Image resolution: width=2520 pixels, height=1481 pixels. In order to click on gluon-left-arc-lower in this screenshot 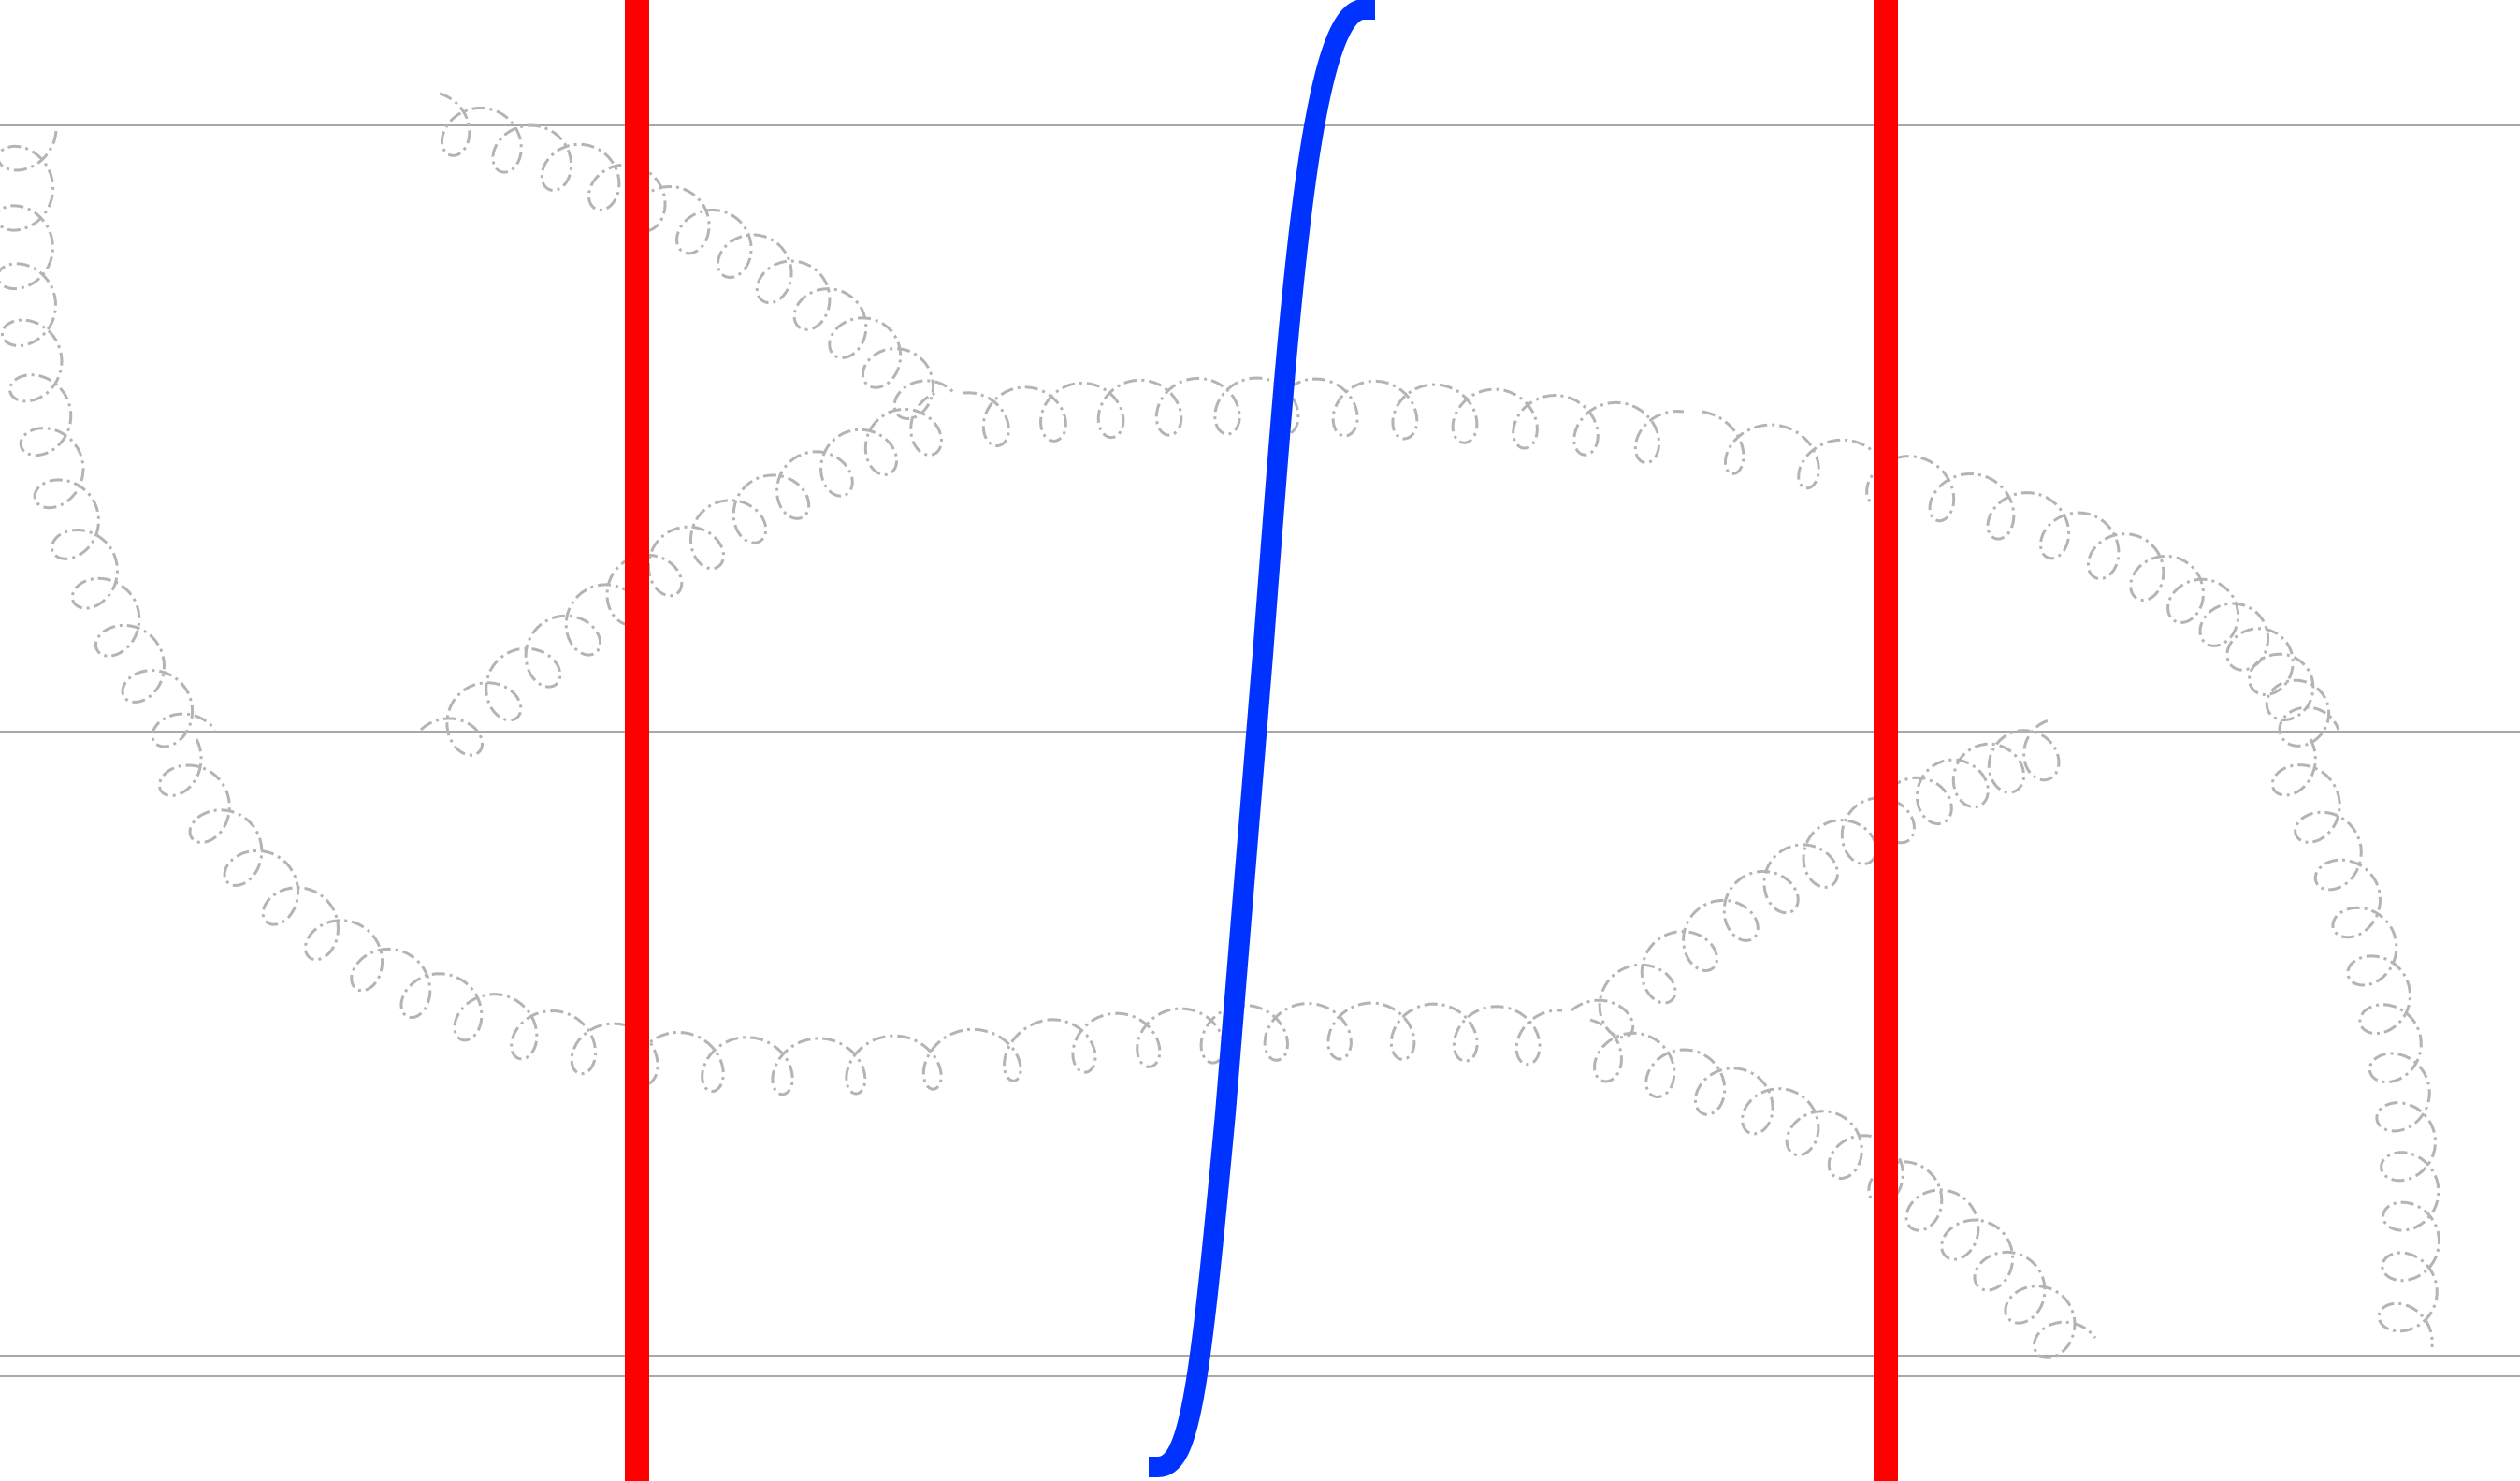, I will do `click(603, 917)`.